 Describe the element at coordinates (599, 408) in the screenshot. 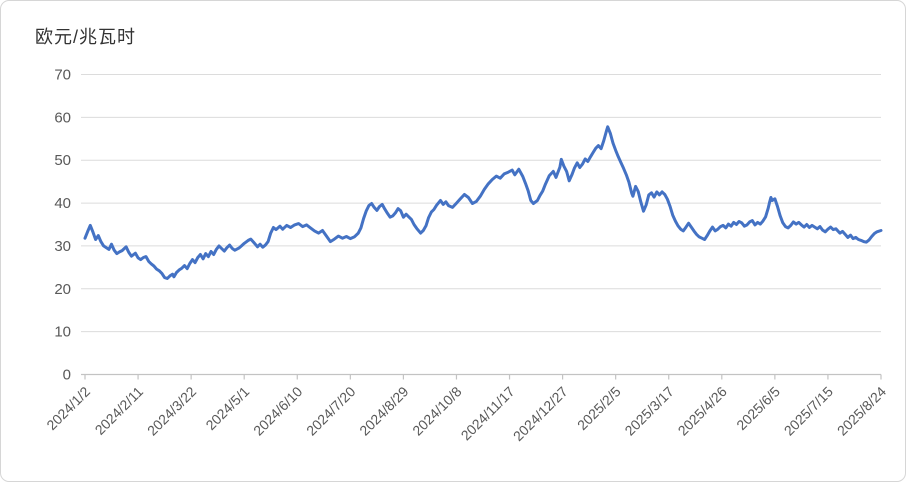

I see `x-axis-tick-label: 2025/2/5` at that location.